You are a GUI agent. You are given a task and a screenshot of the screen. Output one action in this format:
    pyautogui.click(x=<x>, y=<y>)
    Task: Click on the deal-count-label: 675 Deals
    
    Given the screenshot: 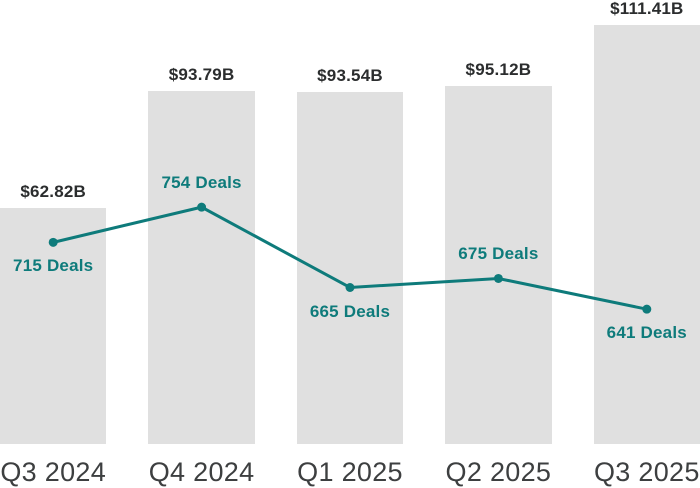 What is the action you would take?
    pyautogui.click(x=498, y=254)
    